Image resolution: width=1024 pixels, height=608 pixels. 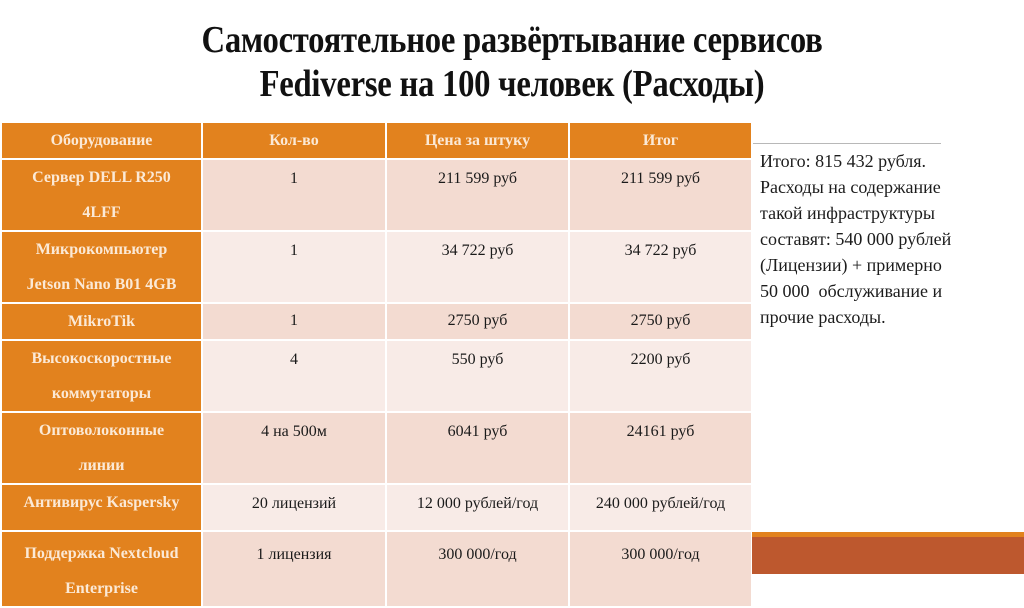 I want to click on equipment-name-line: Антивирус Kaspersky, so click(x=101, y=502).